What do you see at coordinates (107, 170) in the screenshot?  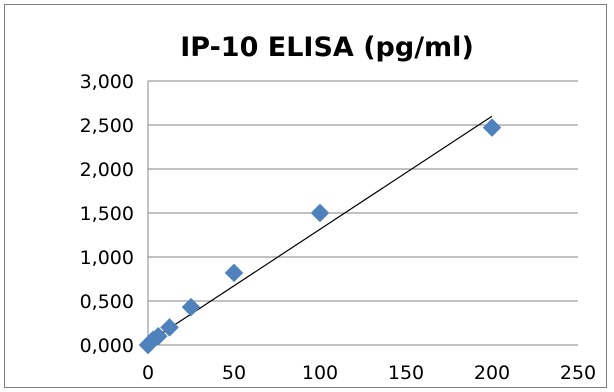 I see `y-tick-label: 2,000` at bounding box center [107, 170].